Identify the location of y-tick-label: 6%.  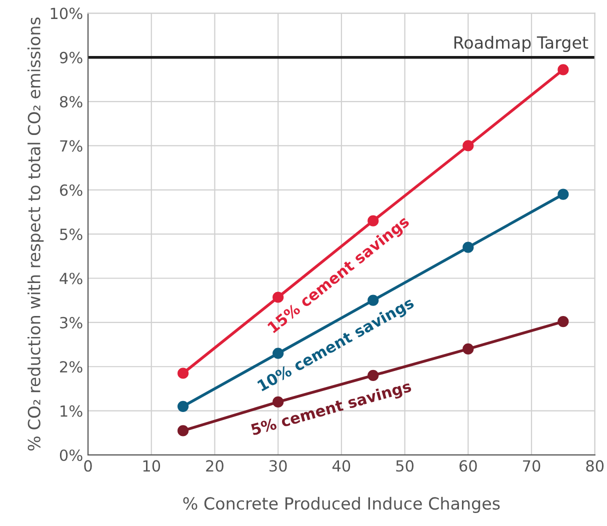
(71, 190).